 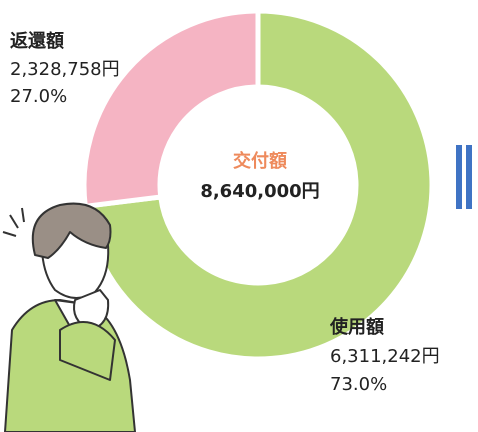 What do you see at coordinates (358, 384) in the screenshot?
I see `slice-percent-label: 73.0%` at bounding box center [358, 384].